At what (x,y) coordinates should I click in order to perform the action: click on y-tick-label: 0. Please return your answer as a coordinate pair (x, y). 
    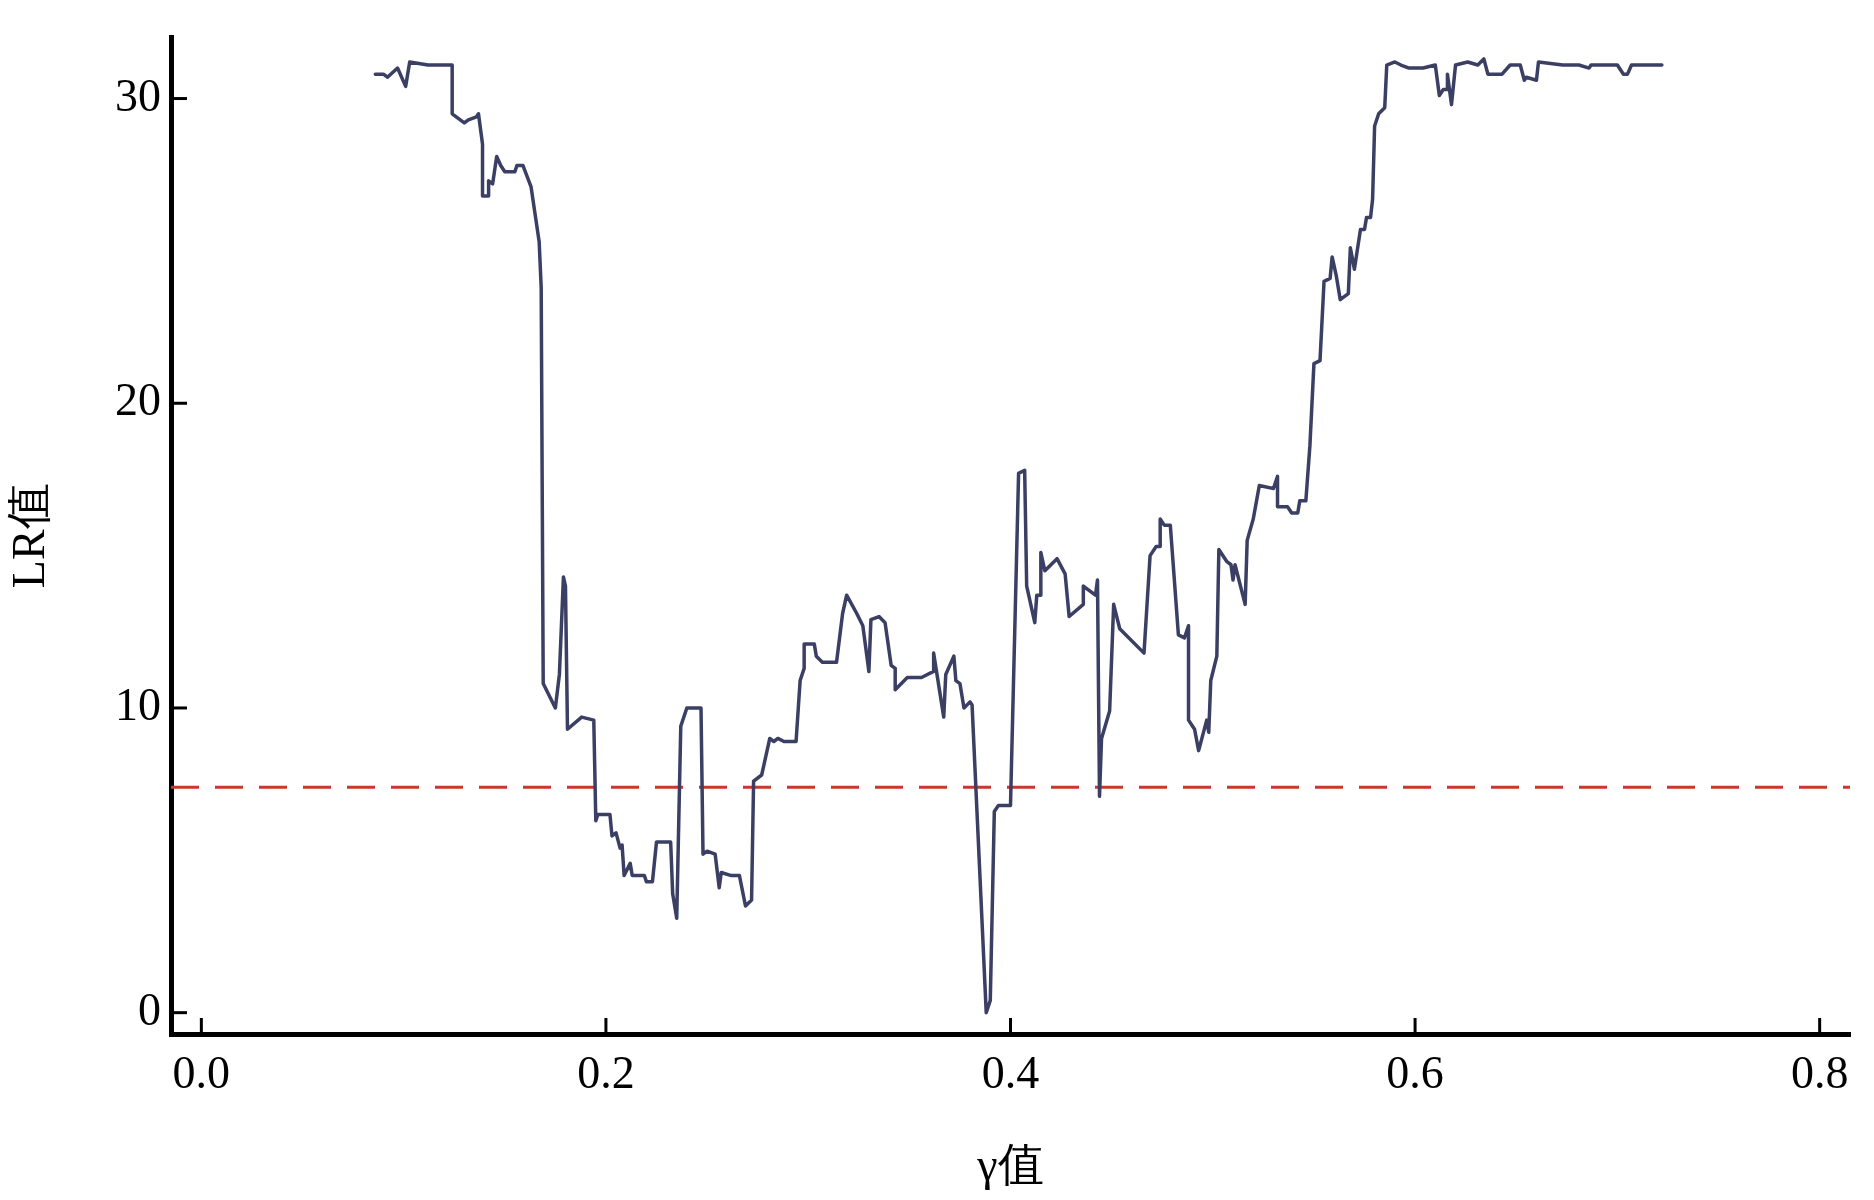
    Looking at the image, I should click on (149, 1009).